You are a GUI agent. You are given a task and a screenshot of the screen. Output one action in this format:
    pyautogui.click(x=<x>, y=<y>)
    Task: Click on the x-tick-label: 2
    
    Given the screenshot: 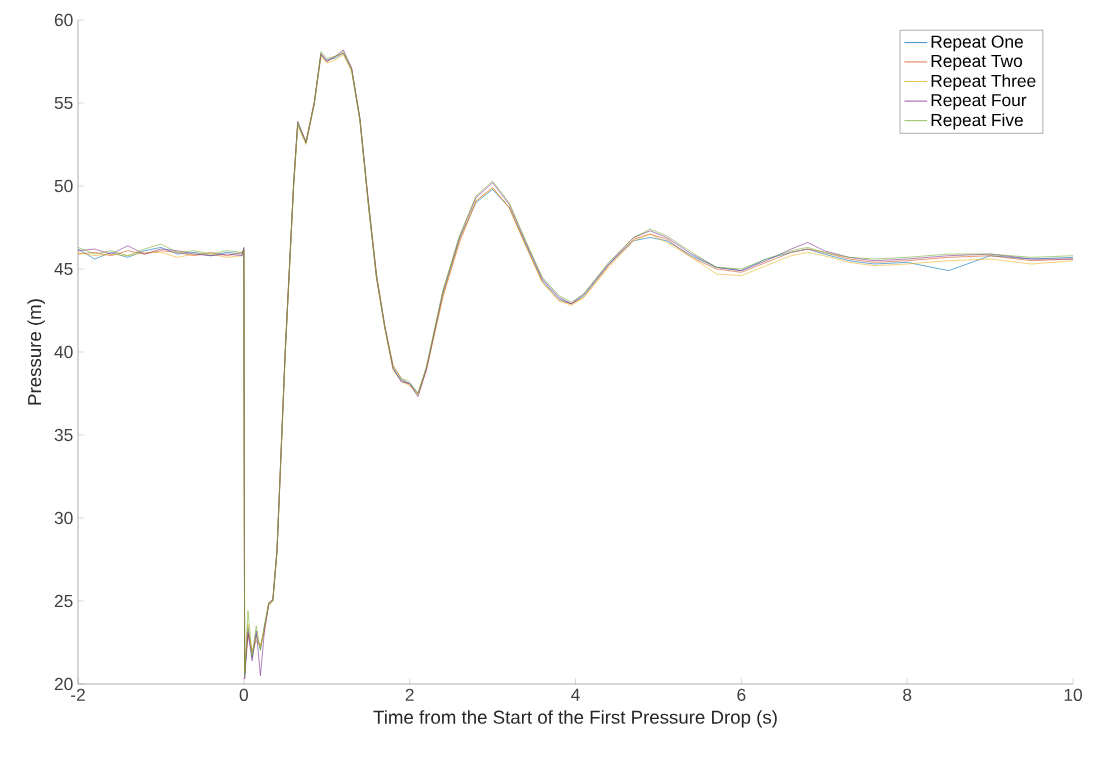 What is the action you would take?
    pyautogui.click(x=409, y=694)
    